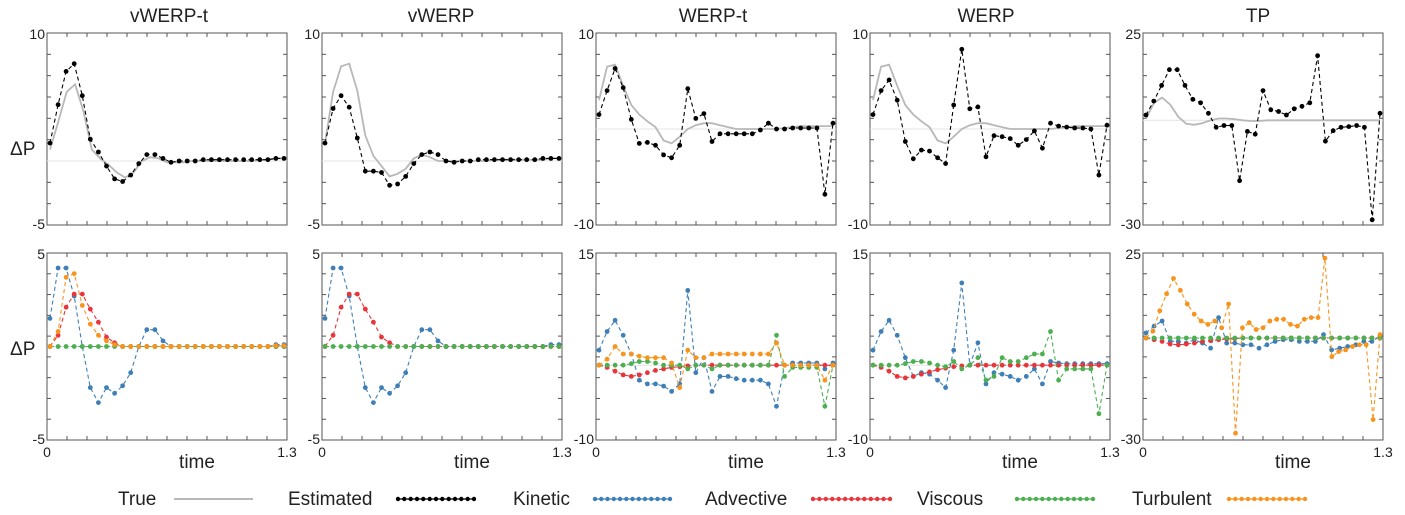  What do you see at coordinates (670, 499) in the screenshot?
I see `legend-kinetic-dot` at bounding box center [670, 499].